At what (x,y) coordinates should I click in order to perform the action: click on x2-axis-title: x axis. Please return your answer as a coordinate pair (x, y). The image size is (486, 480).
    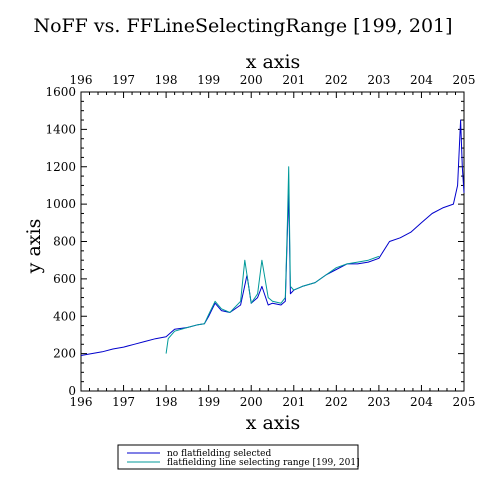
    Looking at the image, I should click on (273, 62).